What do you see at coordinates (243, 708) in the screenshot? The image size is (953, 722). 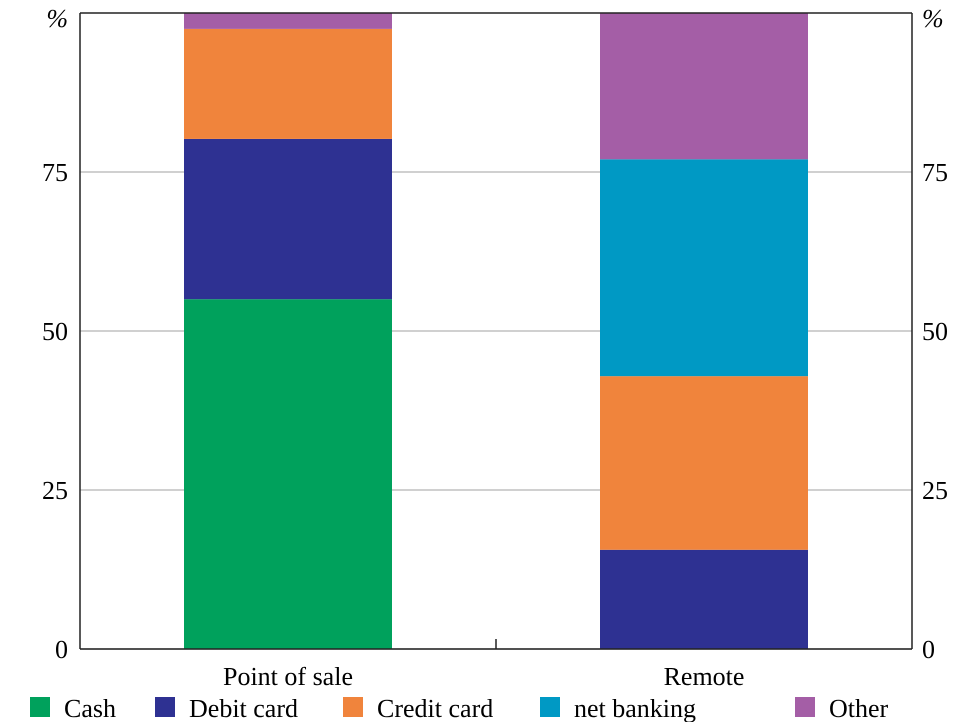 I see `legend-label: Debit card` at bounding box center [243, 708].